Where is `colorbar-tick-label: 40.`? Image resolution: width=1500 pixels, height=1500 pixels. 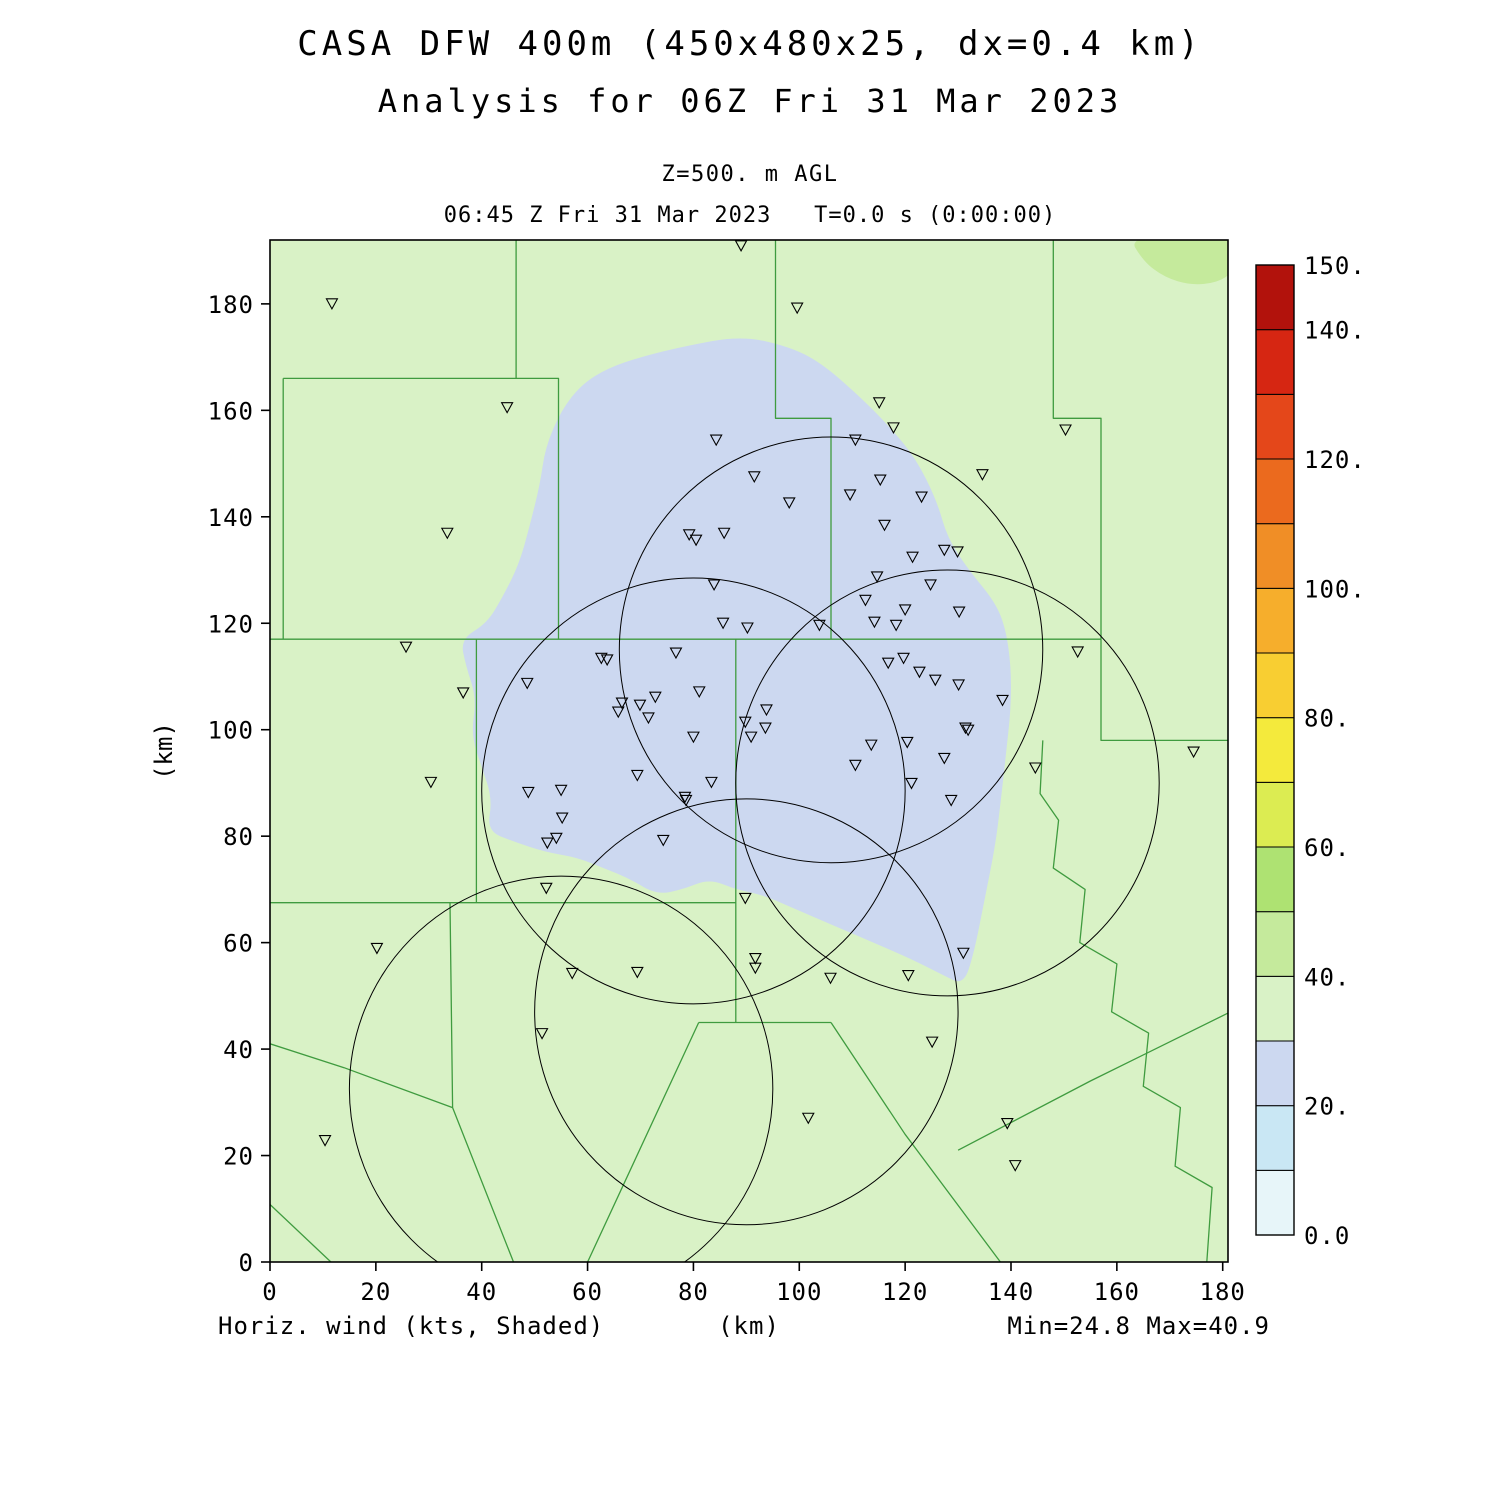 colorbar-tick-label: 40. is located at coordinates (1327, 977).